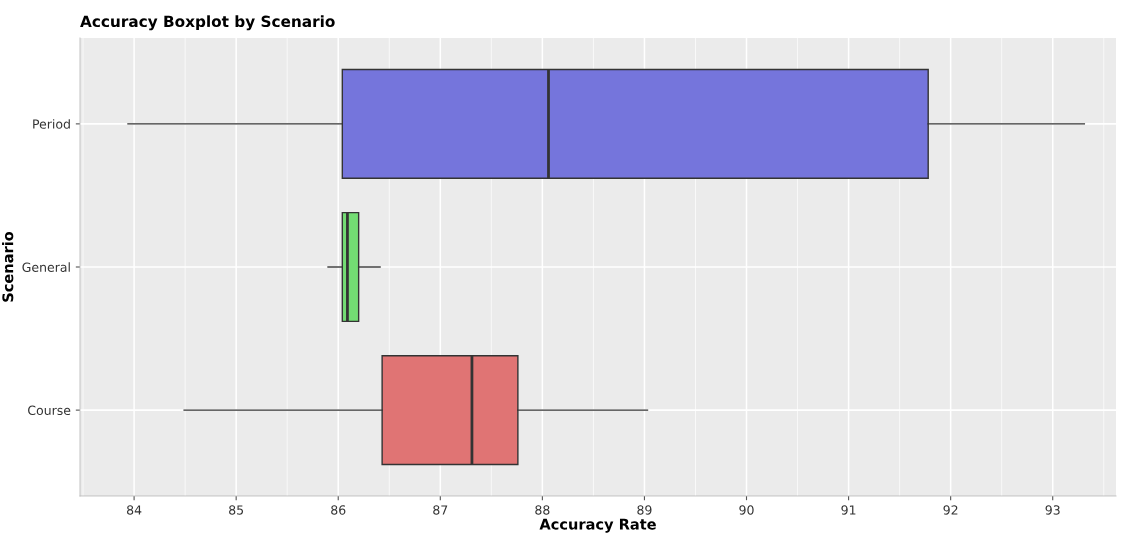  Describe the element at coordinates (338, 510) in the screenshot. I see `x-tick-label: 86` at that location.